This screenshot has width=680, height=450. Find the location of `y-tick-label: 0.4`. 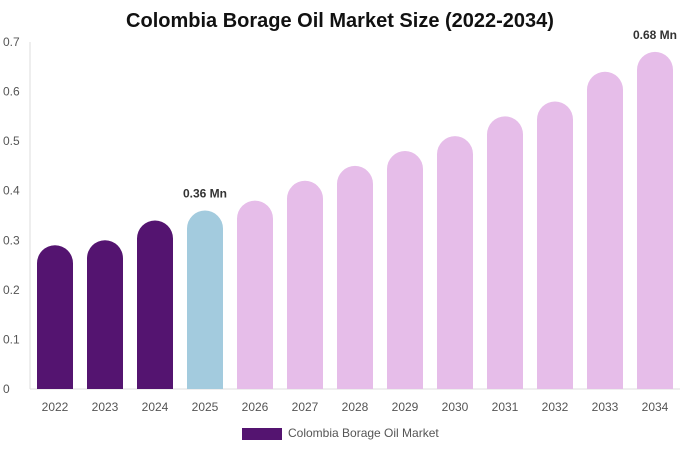

y-tick-label: 0.4 is located at coordinates (11, 191).